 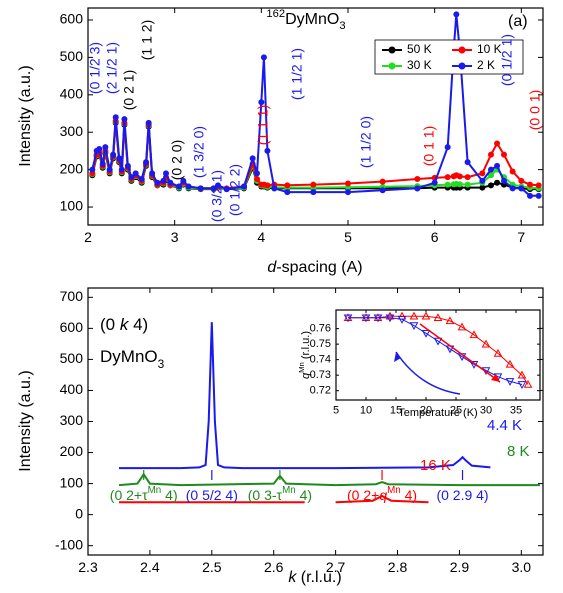 I want to click on x-tick-label: 5, so click(x=348, y=237).